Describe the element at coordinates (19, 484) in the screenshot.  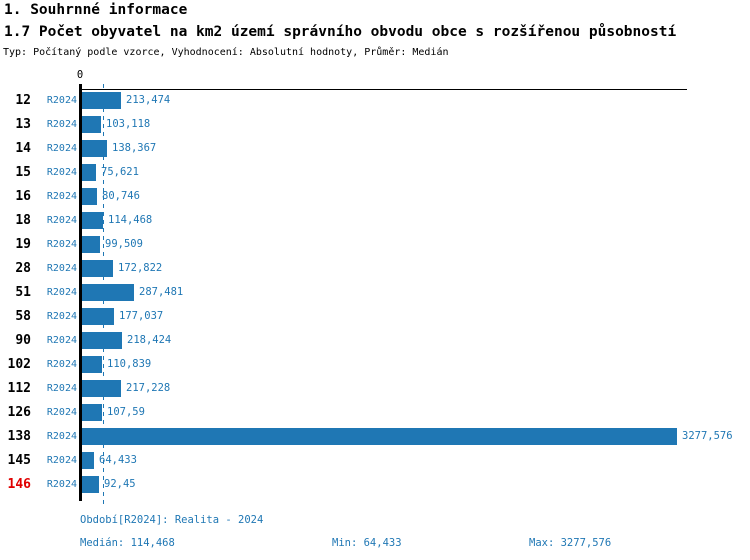
I see `row-number: 146` at that location.